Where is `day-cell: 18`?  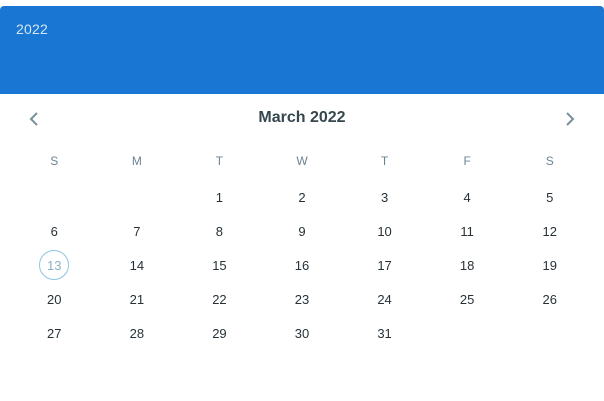
day-cell: 18 is located at coordinates (467, 265).